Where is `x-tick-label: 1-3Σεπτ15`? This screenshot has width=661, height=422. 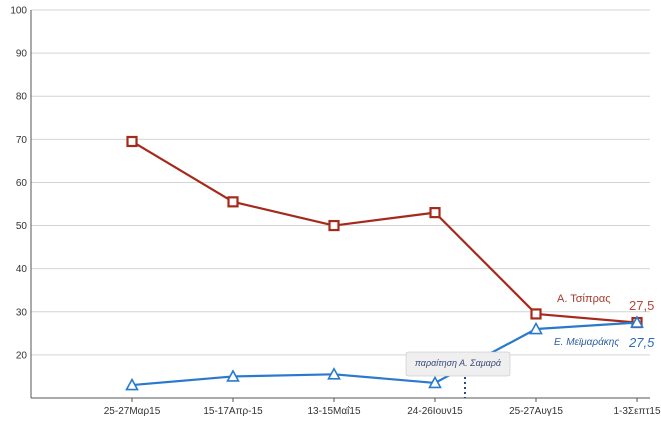
x-tick-label: 1-3Σεπτ15 is located at coordinates (637, 411).